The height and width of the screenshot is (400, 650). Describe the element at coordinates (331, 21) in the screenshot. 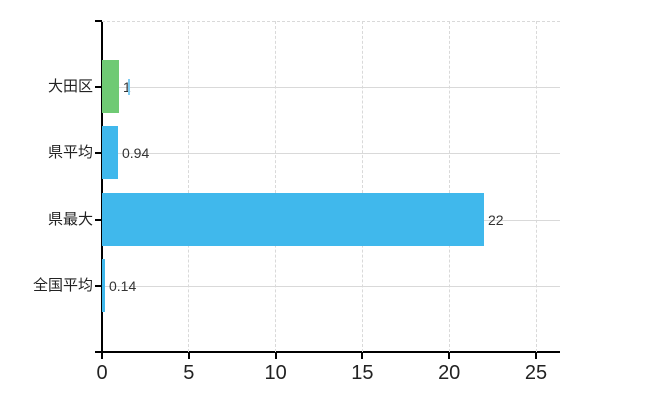

I see `plot-top-gridline` at that location.